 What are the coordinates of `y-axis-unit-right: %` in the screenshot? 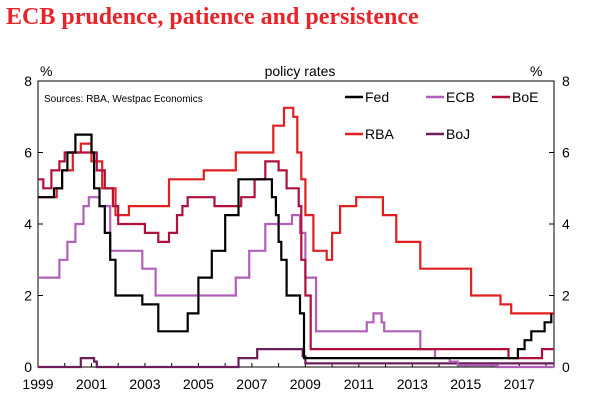 It's located at (536, 71).